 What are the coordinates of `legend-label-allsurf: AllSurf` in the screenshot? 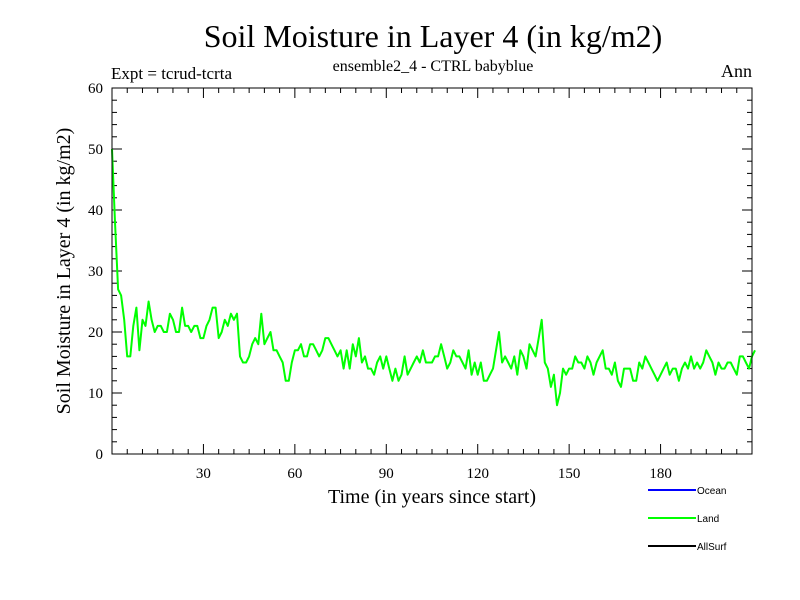 It's located at (712, 547).